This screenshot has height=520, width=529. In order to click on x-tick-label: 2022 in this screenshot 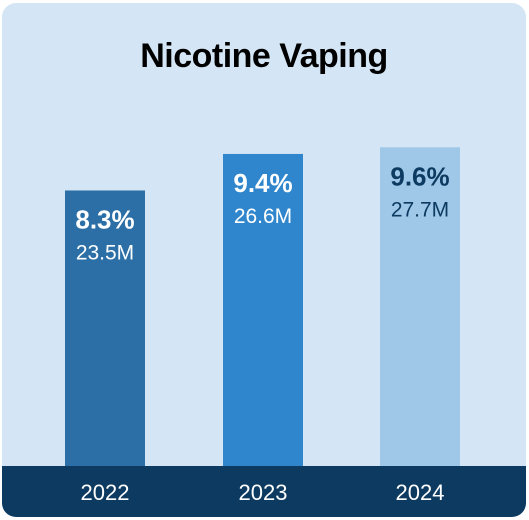, I will do `click(105, 492)`.